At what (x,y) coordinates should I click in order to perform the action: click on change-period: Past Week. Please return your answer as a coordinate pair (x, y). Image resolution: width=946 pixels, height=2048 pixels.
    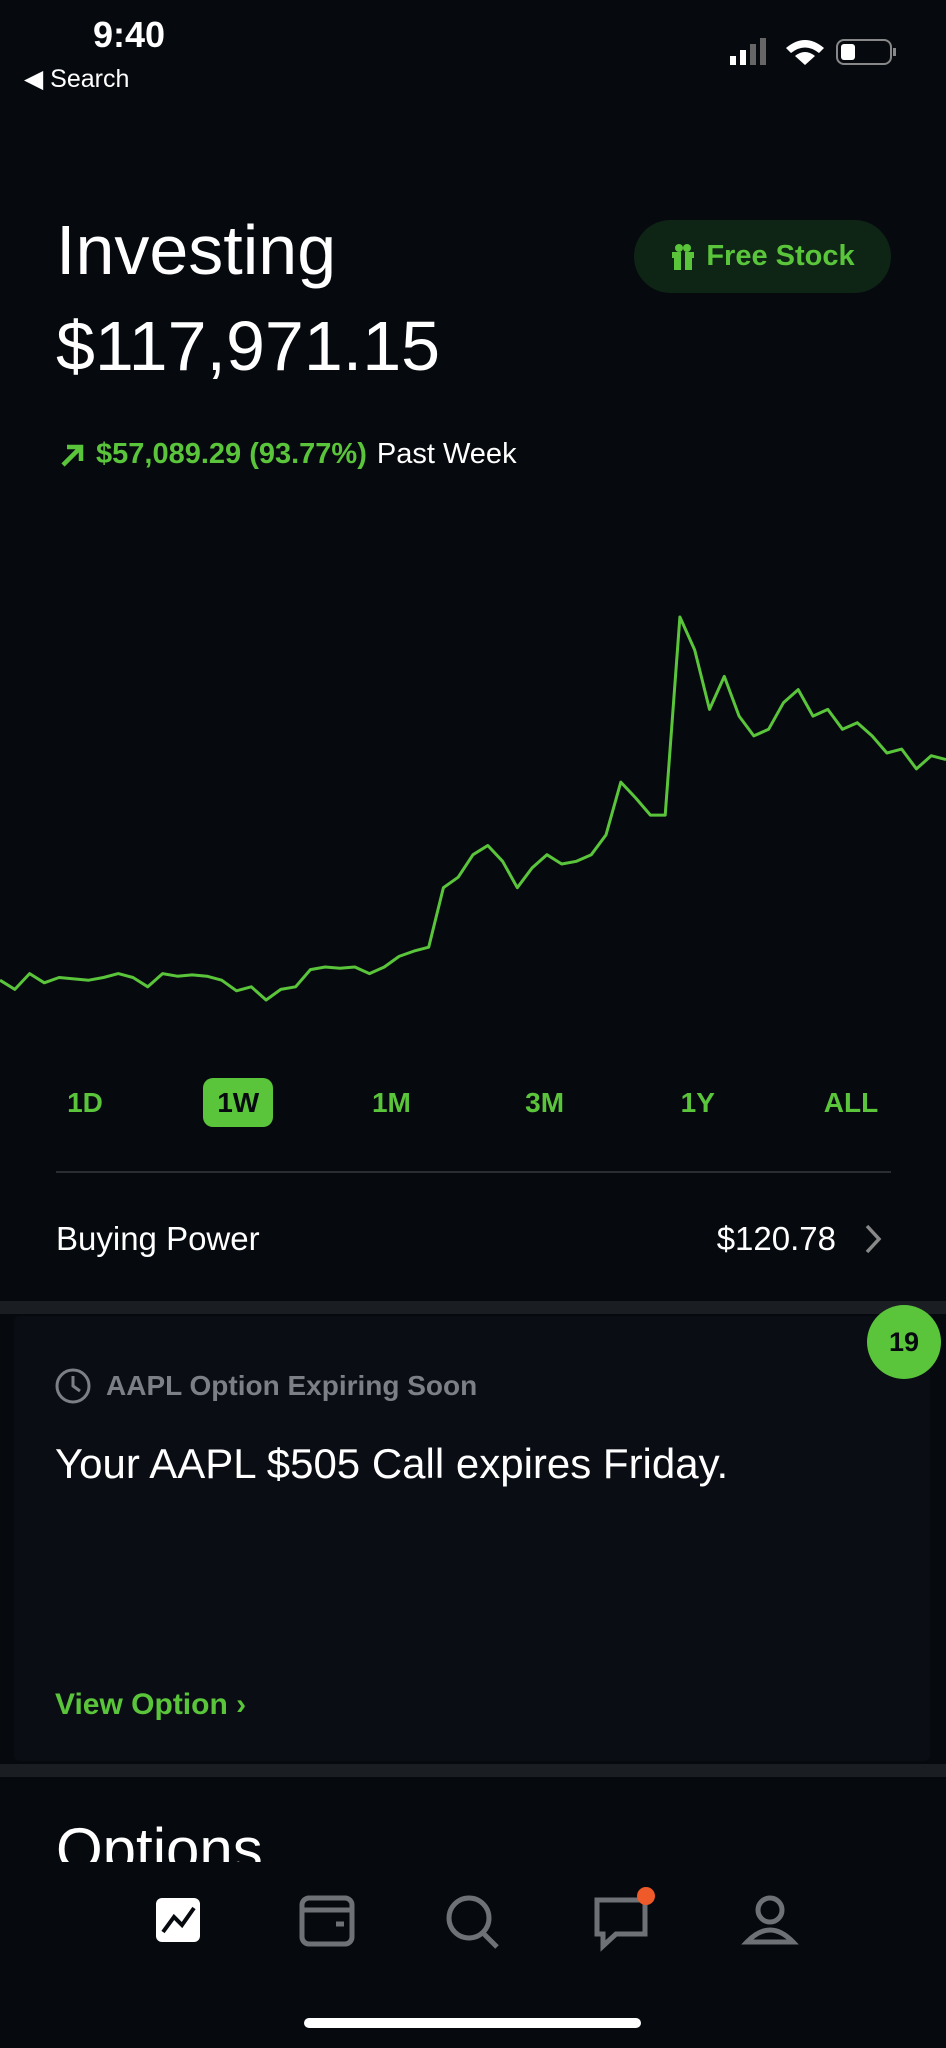
    Looking at the image, I should click on (446, 454).